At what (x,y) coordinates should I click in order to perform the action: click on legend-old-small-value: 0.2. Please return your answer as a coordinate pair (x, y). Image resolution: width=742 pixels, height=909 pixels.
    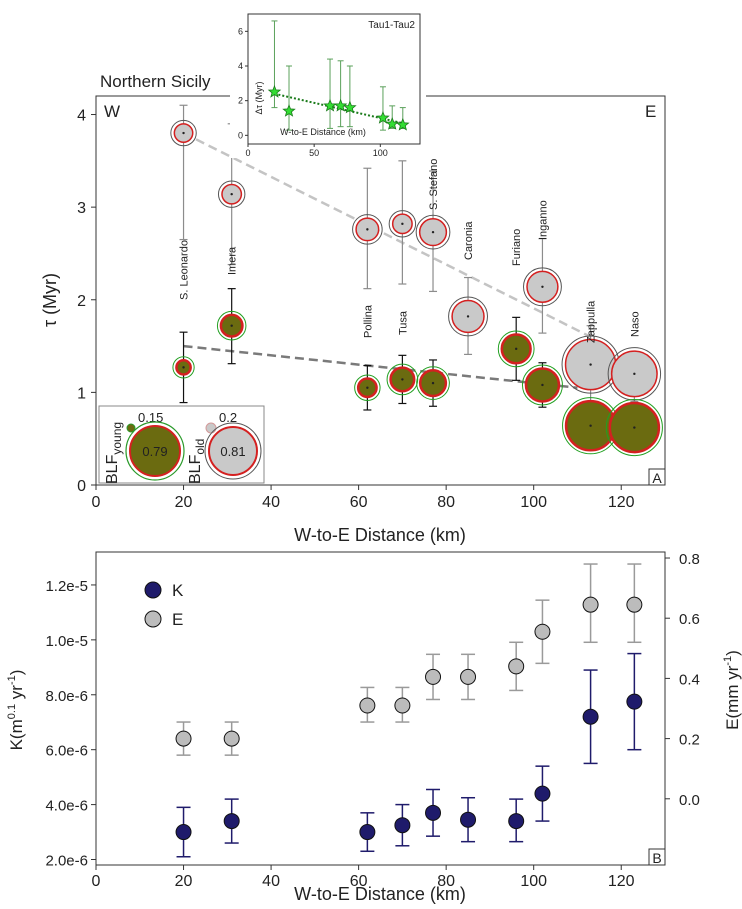
    Looking at the image, I should click on (228, 417).